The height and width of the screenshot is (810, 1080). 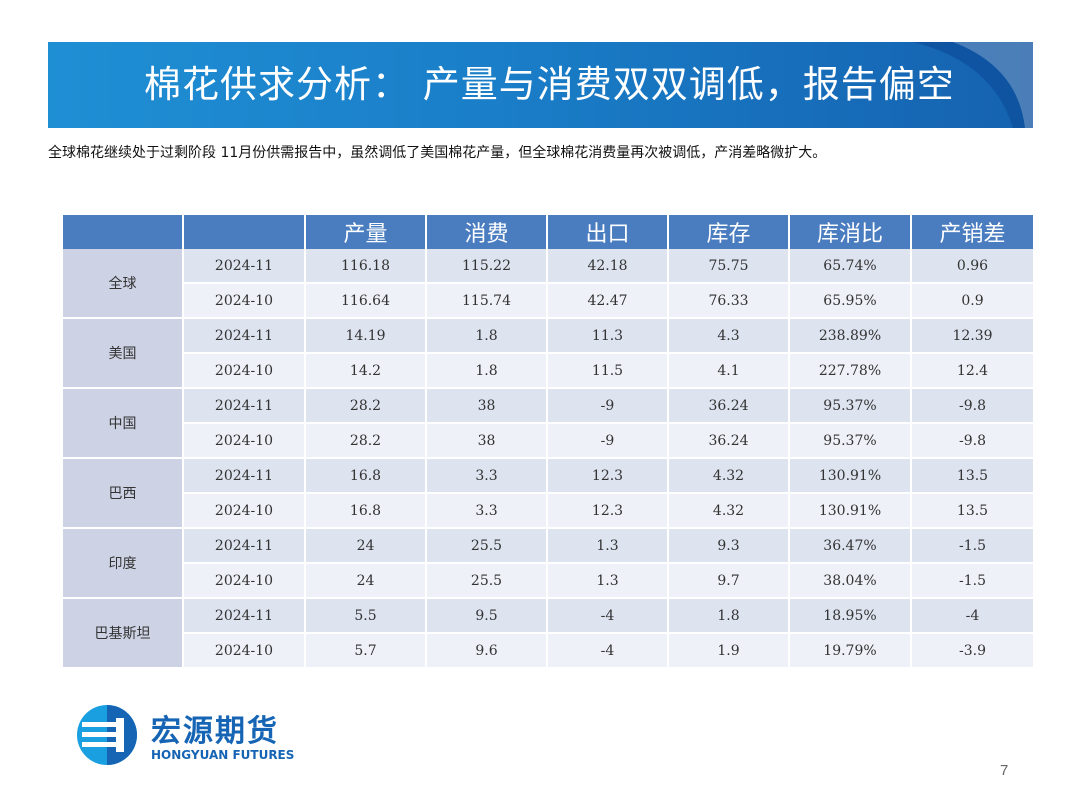 What do you see at coordinates (366, 616) in the screenshot?
I see `value-cell: 5.5` at bounding box center [366, 616].